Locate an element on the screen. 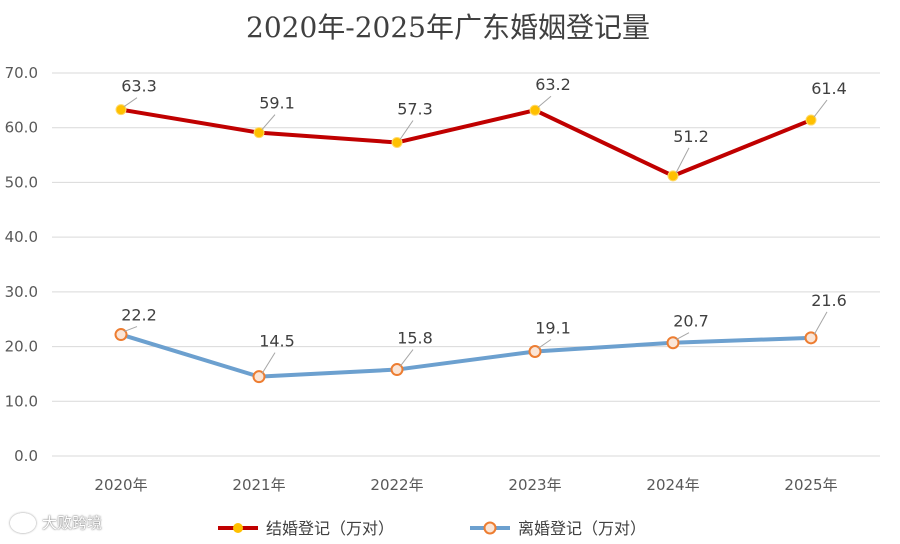 The width and height of the screenshot is (900, 544). x-tick-label: 2022年 is located at coordinates (396, 485).